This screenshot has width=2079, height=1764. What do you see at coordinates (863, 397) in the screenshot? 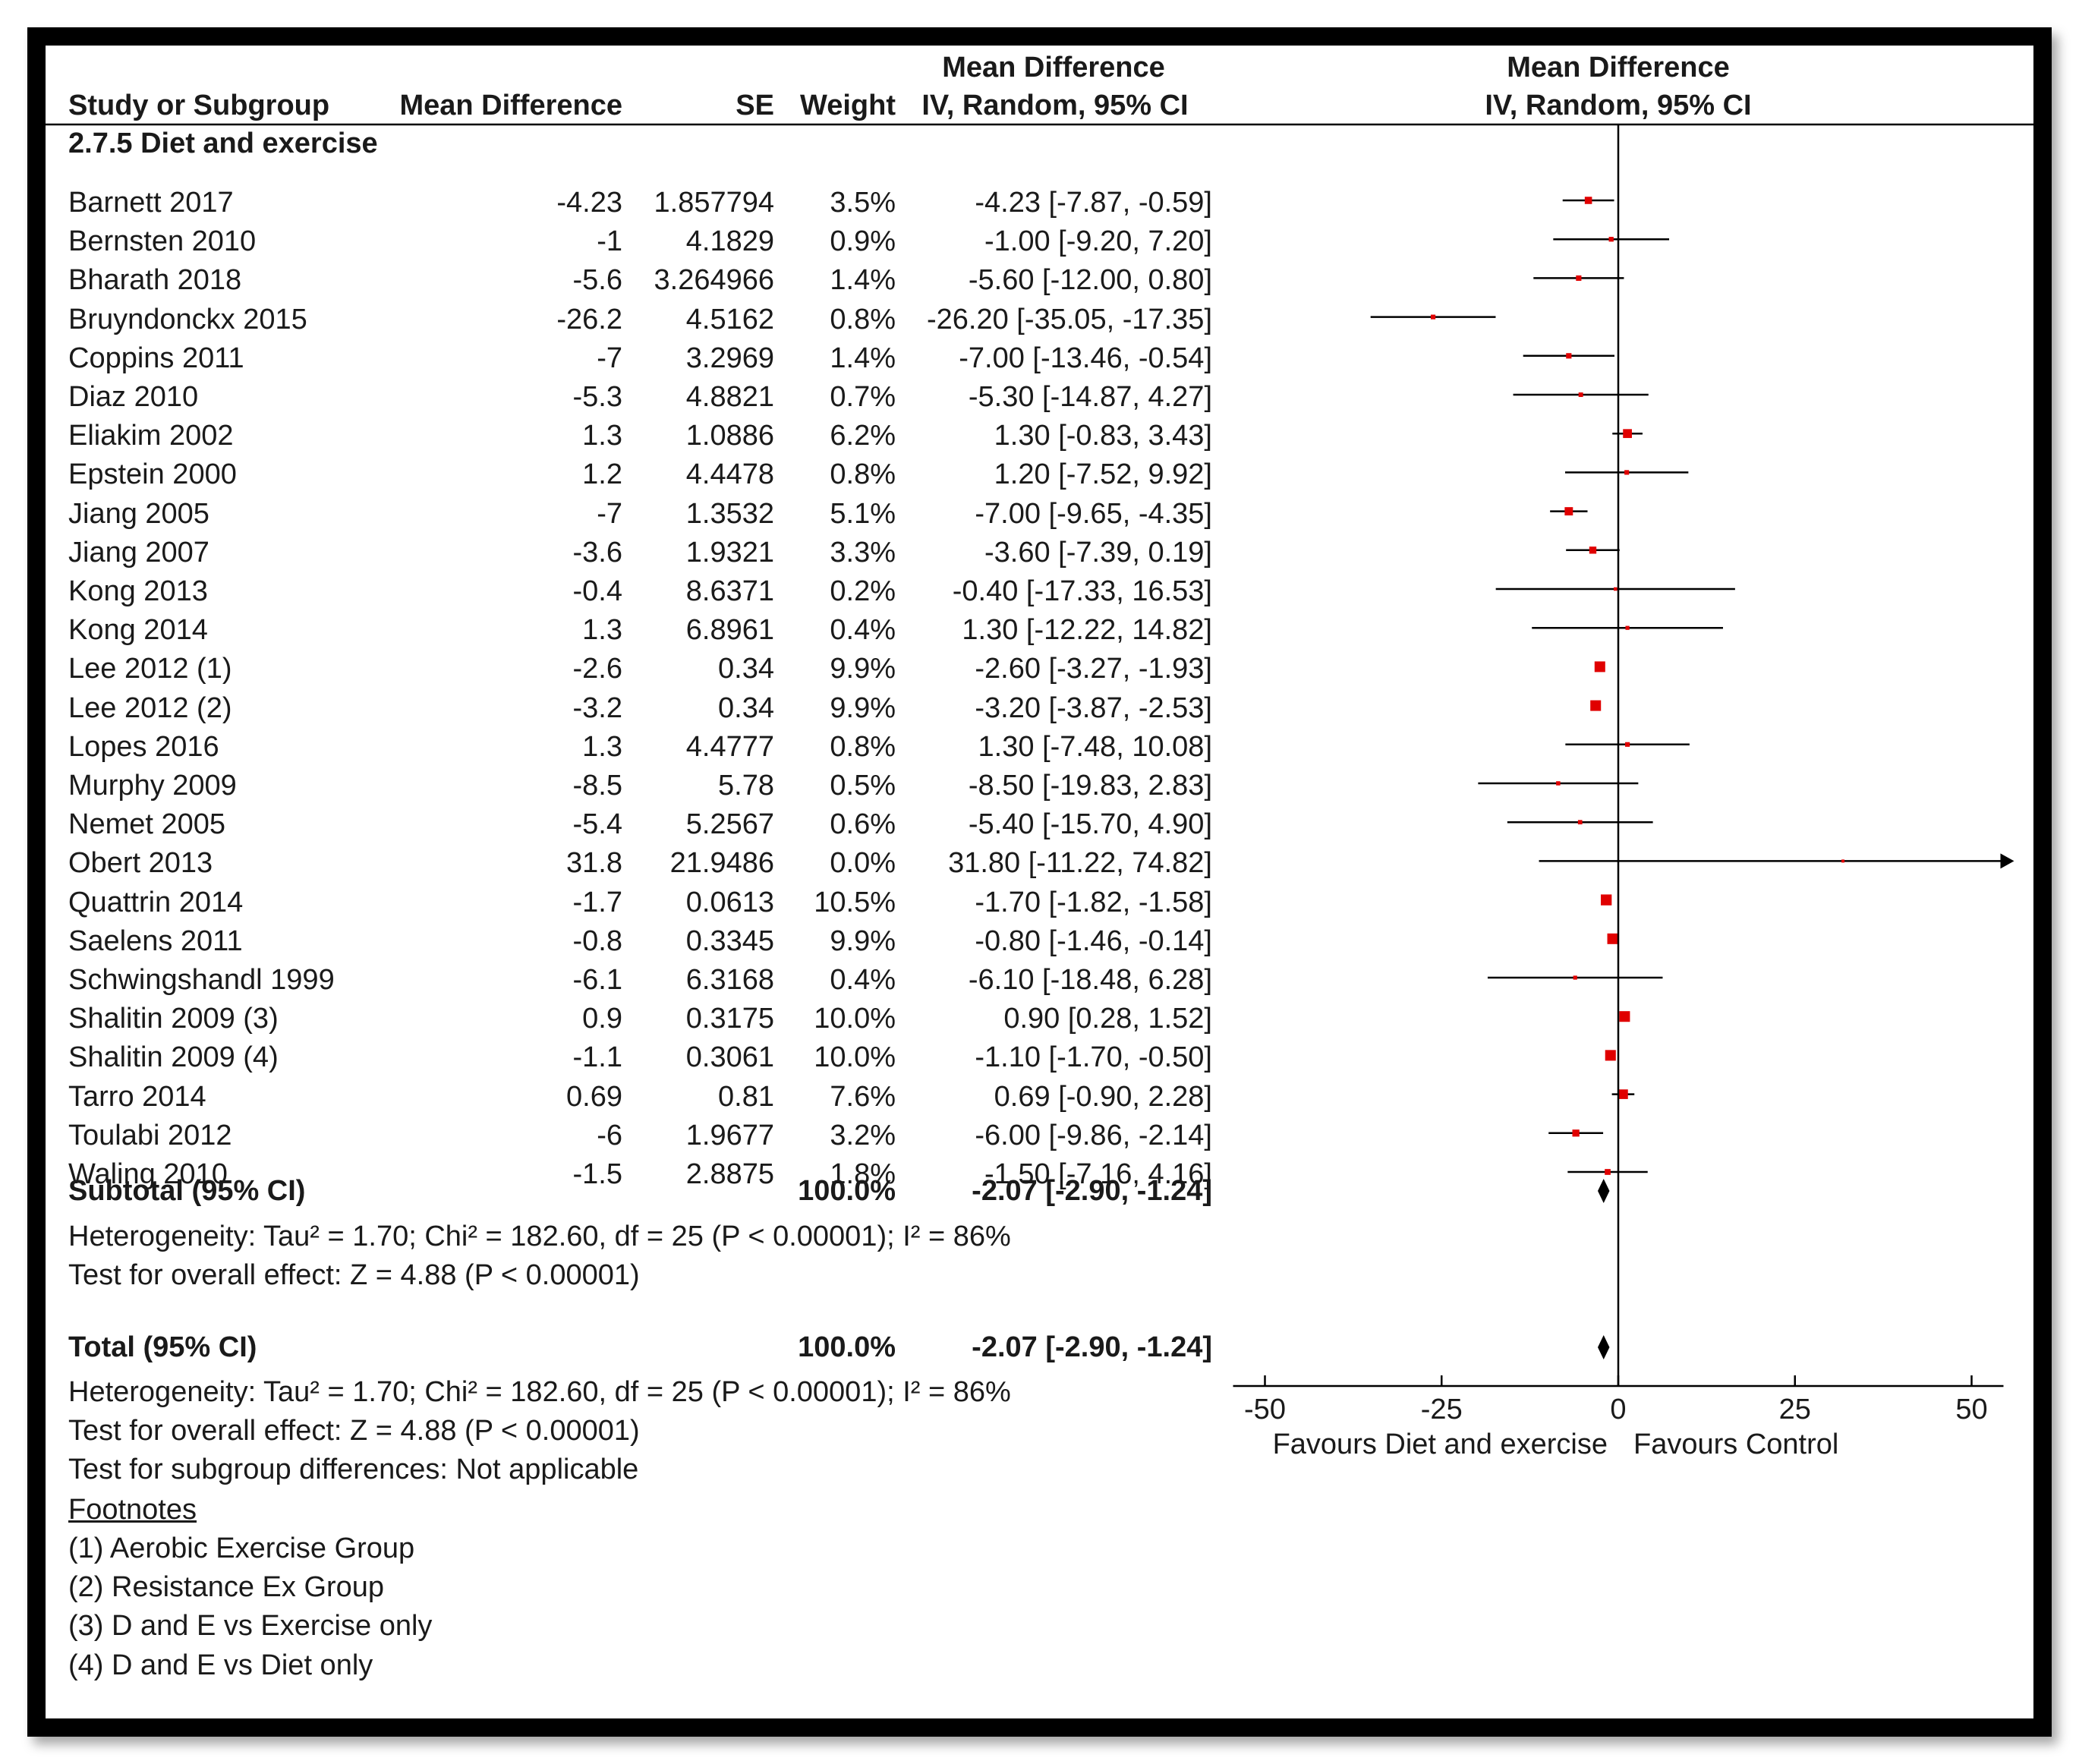
I see `row-weight: 0.7%` at bounding box center [863, 397].